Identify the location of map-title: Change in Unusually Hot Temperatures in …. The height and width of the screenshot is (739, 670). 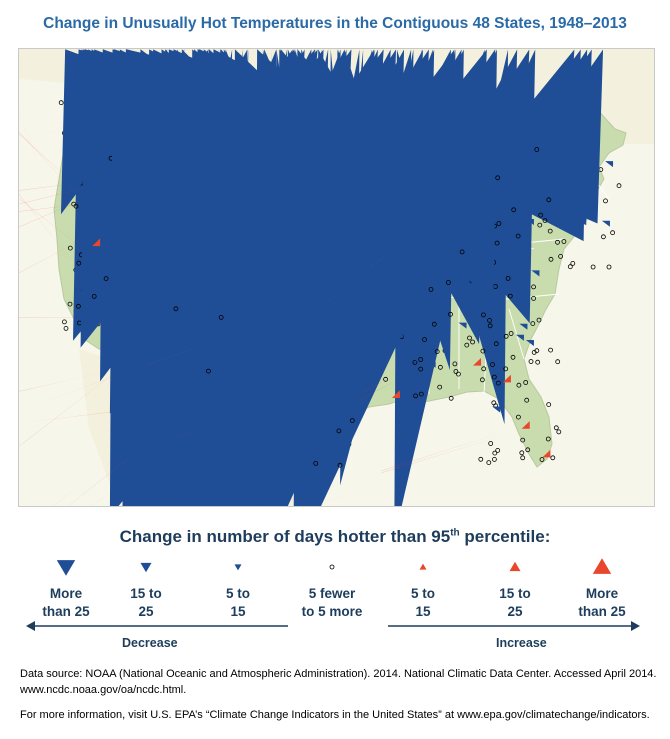
(335, 23).